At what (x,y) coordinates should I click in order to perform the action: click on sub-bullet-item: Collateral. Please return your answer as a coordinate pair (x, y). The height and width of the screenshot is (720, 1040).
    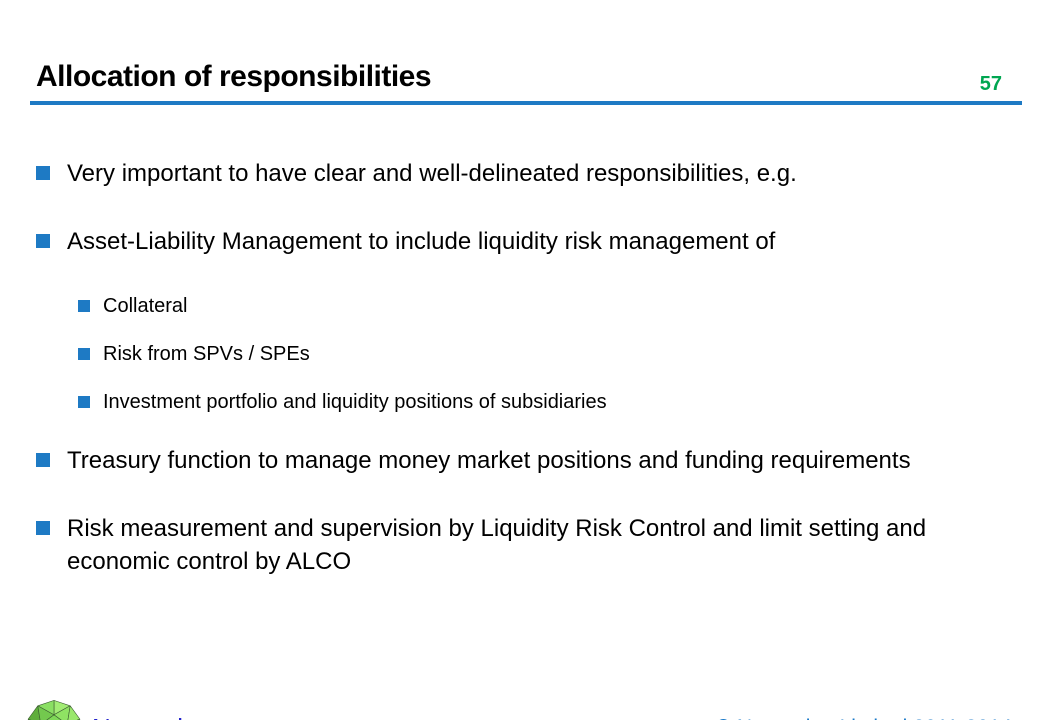
    Looking at the image, I should click on (523, 306).